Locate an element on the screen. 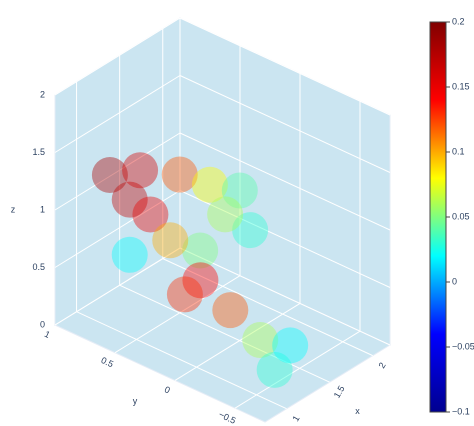  colorbar-tick-label: −0.1 is located at coordinates (461, 411).